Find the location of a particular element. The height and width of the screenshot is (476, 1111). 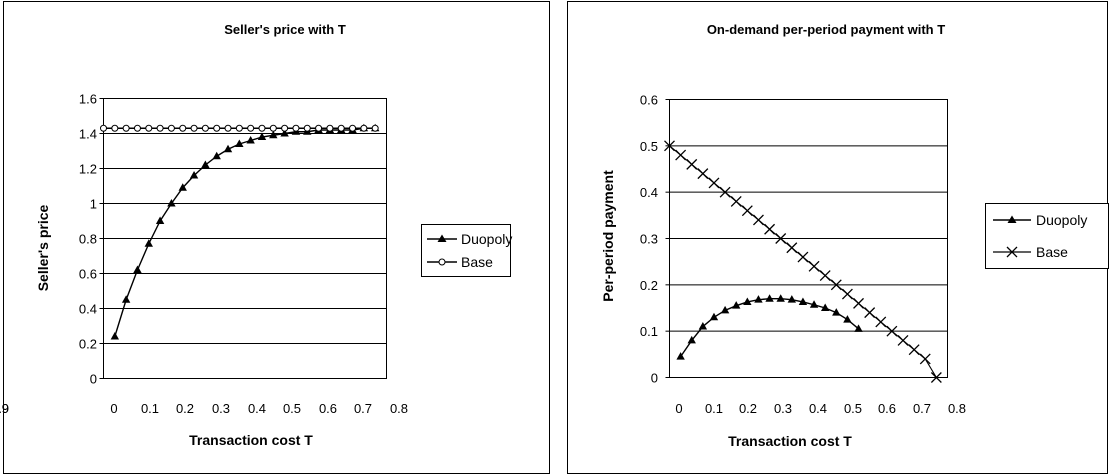

y-tick-label: 0.2 is located at coordinates (649, 285).